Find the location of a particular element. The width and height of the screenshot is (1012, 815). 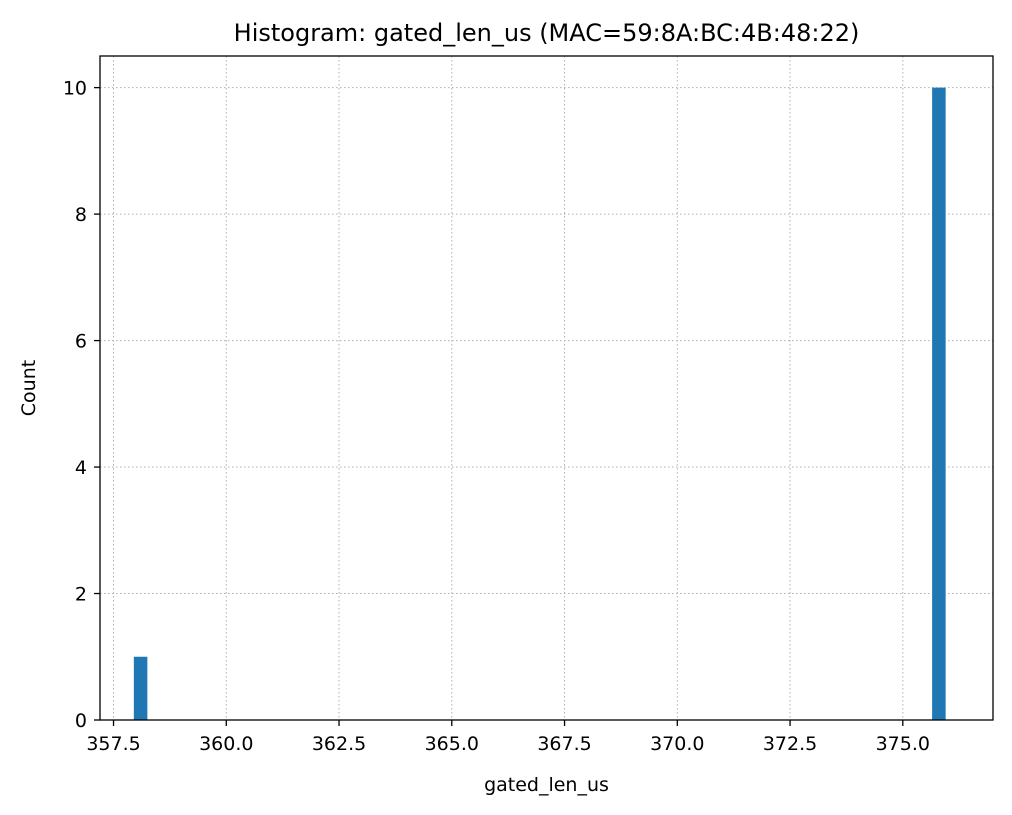

y-axis-ticks: 0 2 4 6 8 10 is located at coordinates (81, 405).